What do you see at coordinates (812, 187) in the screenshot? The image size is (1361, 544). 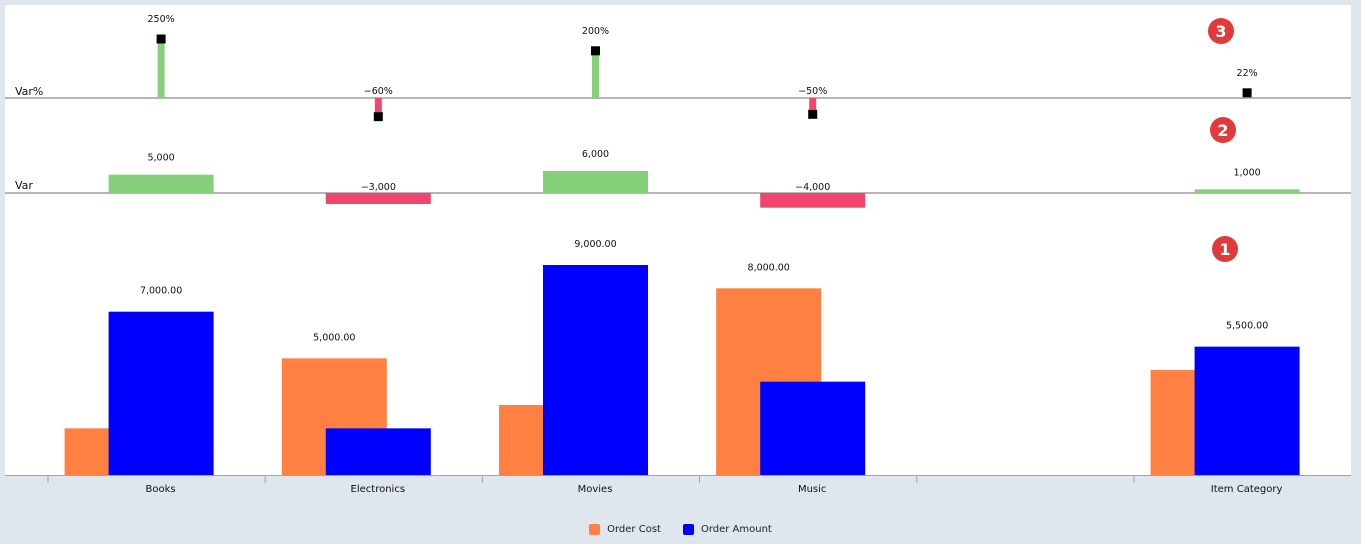 I see `var-label-music: −4,000` at bounding box center [812, 187].